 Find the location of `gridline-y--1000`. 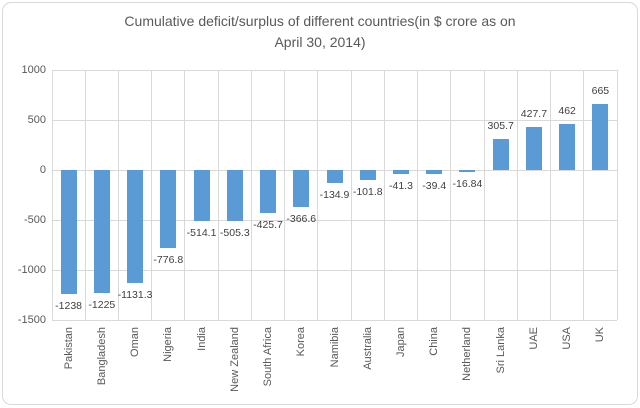

gridline-y--1000 is located at coordinates (334, 270).